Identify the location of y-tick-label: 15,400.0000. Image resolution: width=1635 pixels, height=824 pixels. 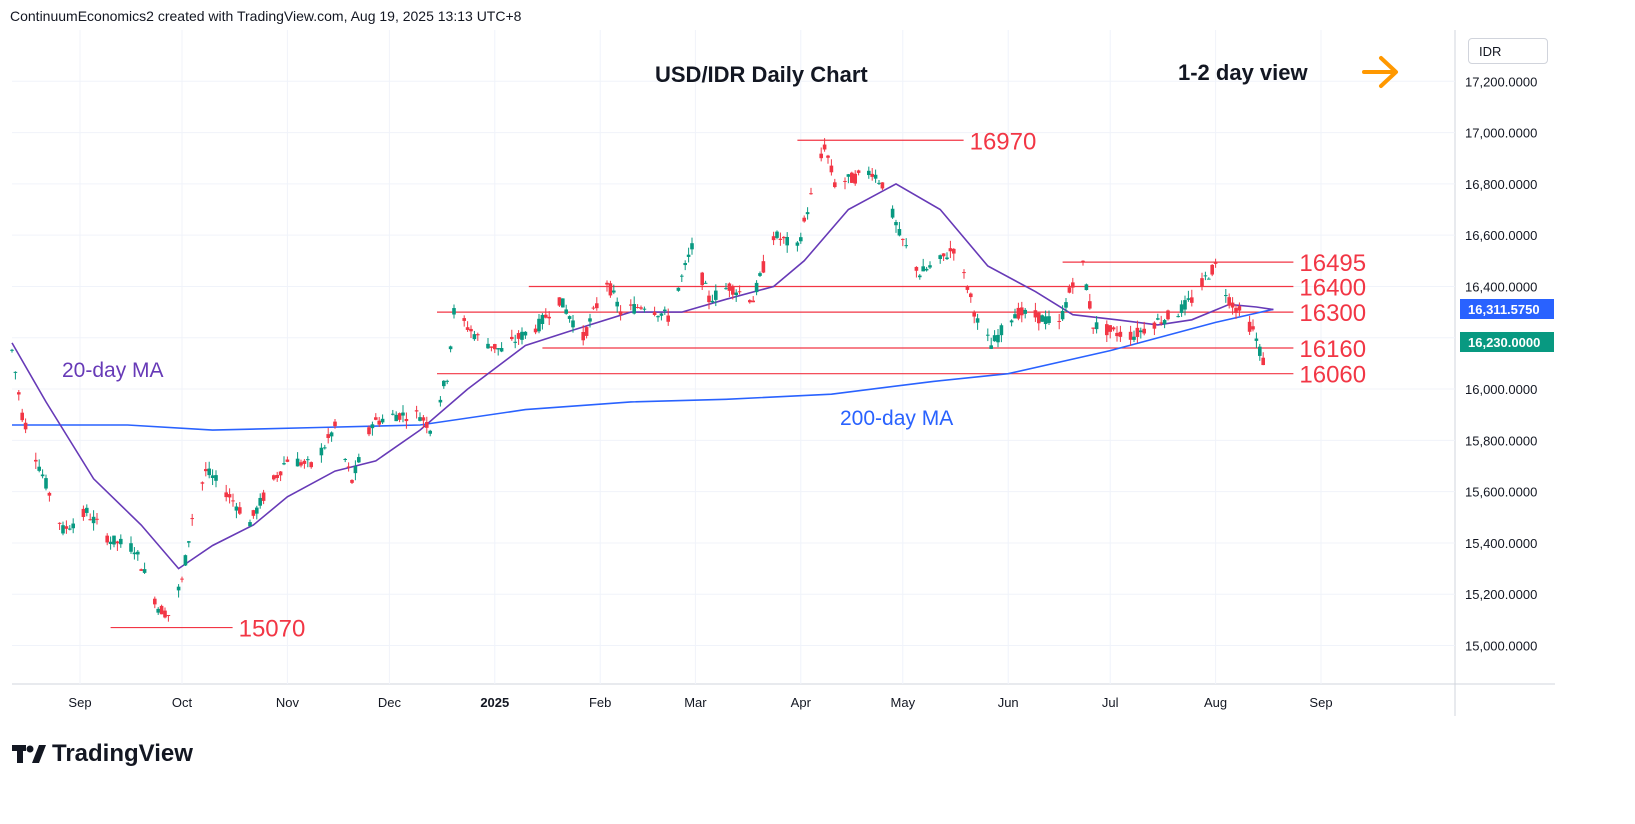
(1501, 543).